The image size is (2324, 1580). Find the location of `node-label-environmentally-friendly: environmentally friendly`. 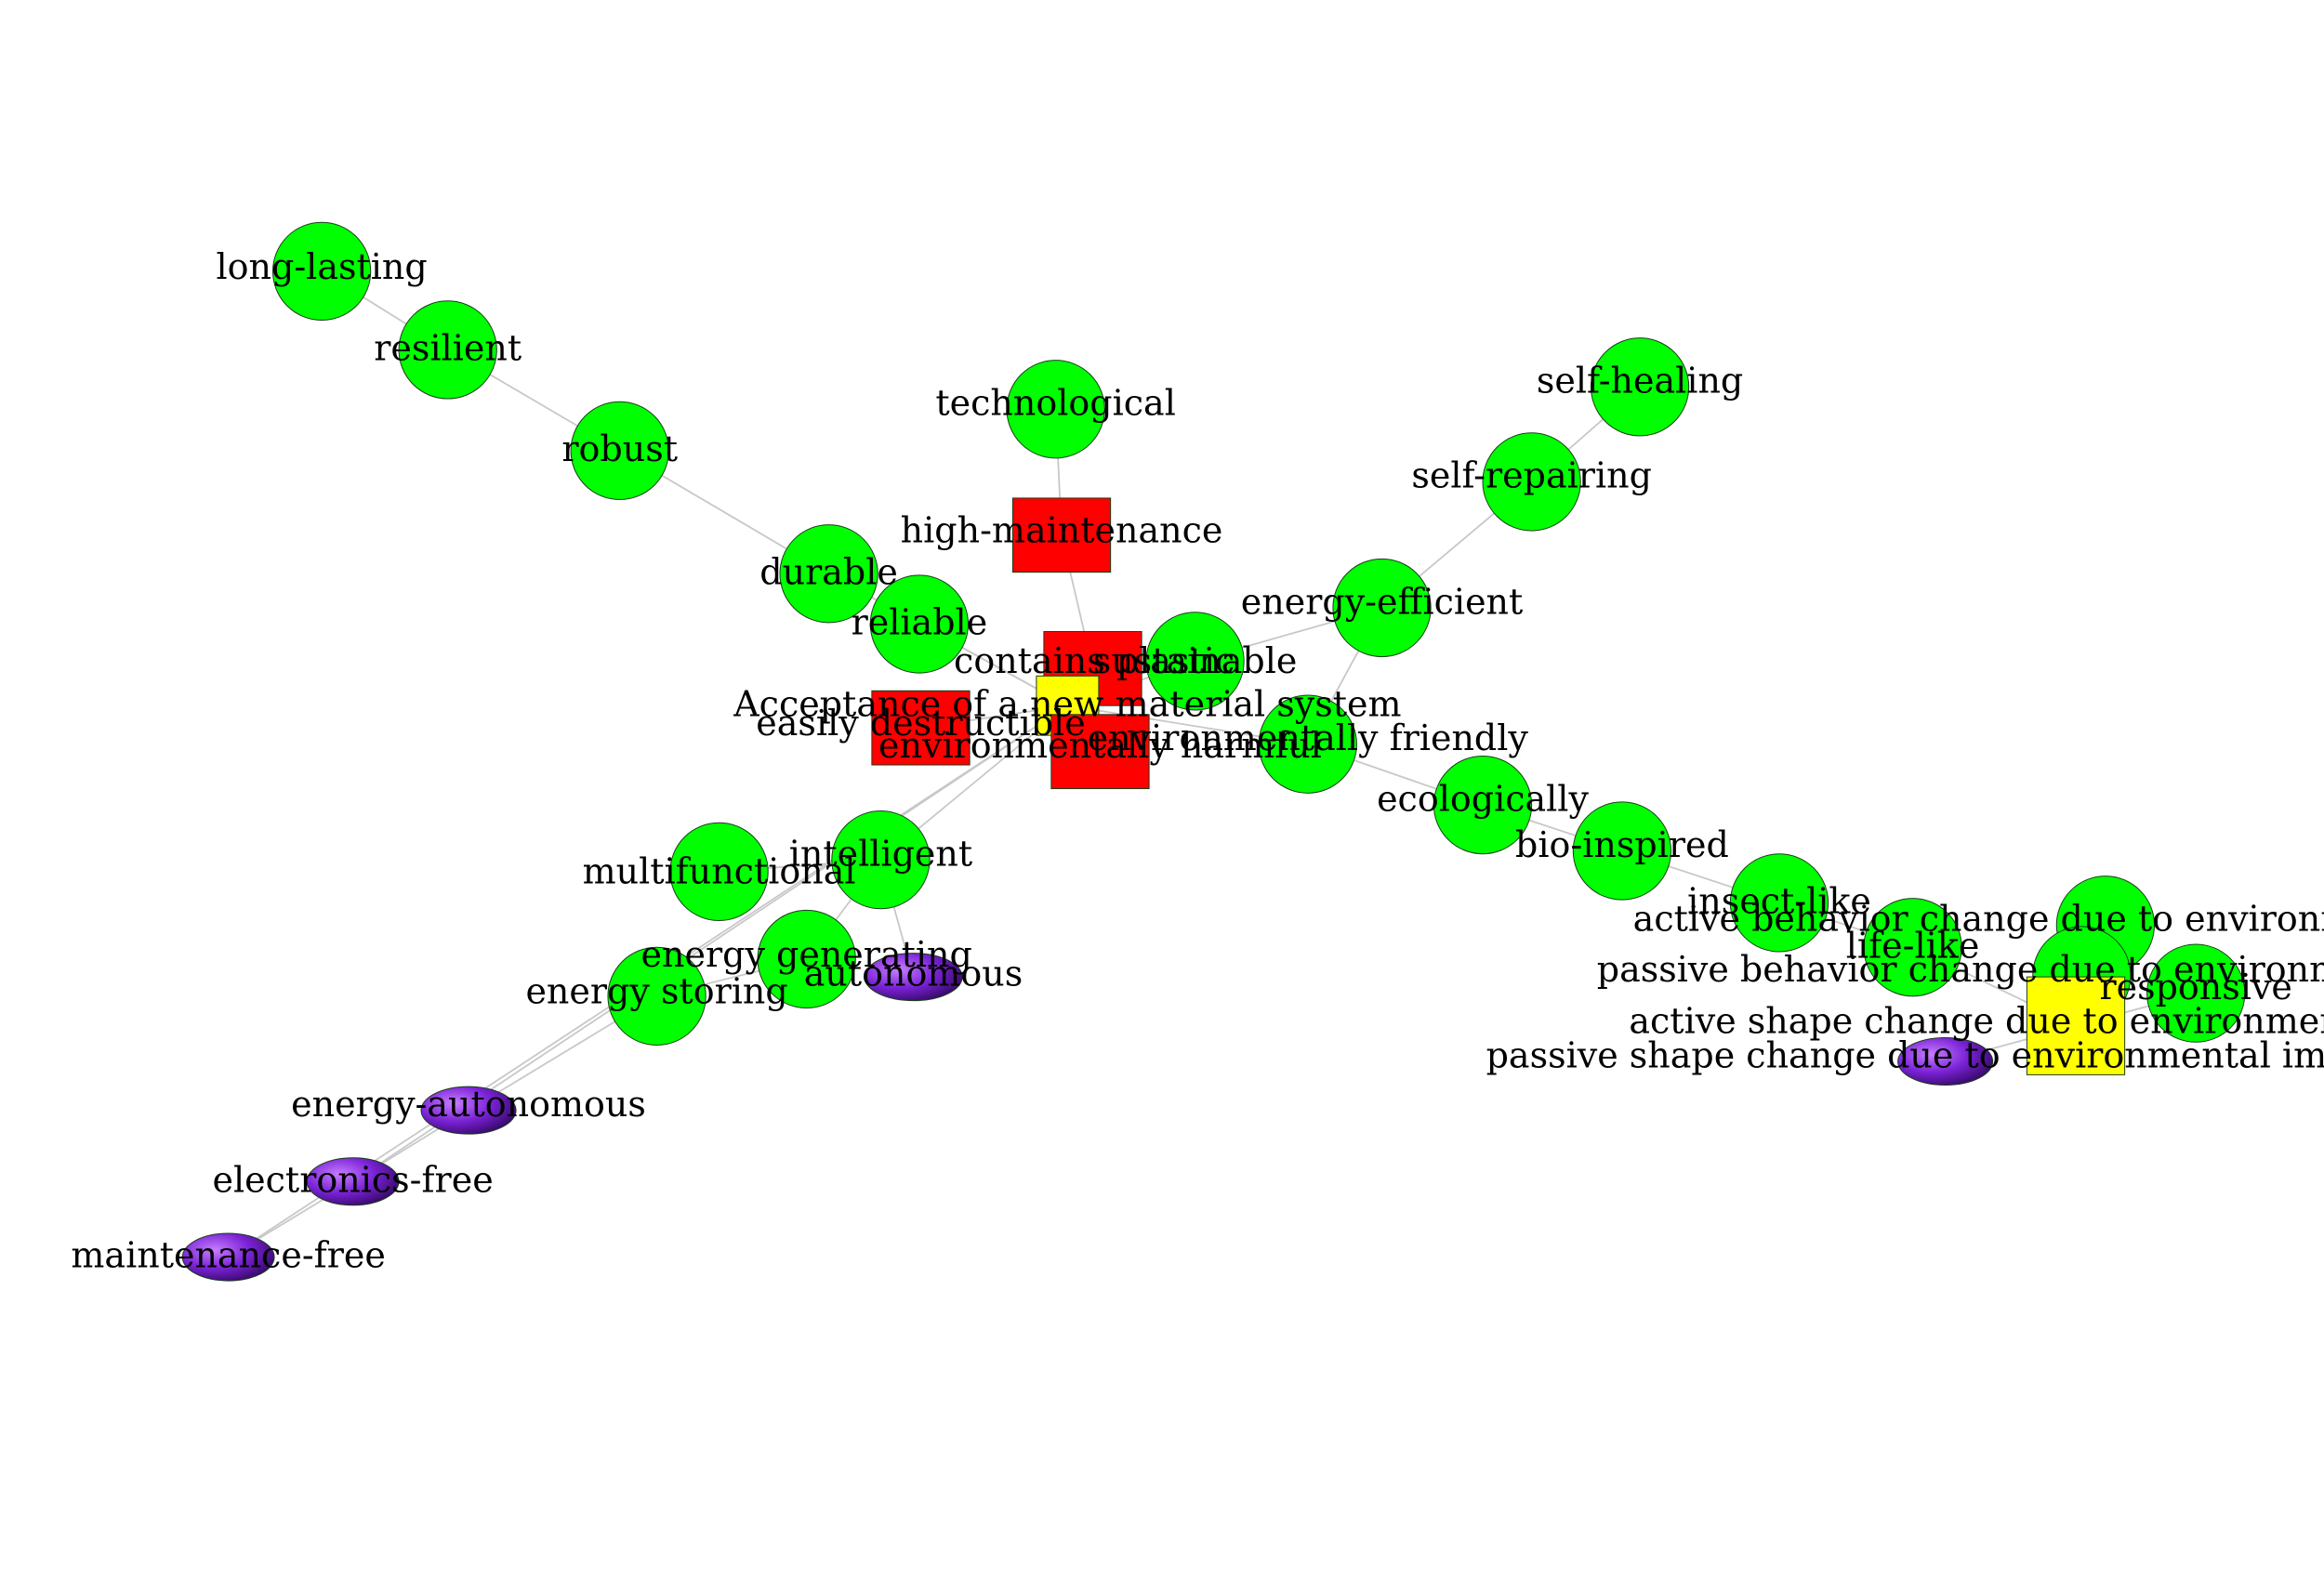

node-label-environmentally-friendly: environmentally friendly is located at coordinates (1308, 738).